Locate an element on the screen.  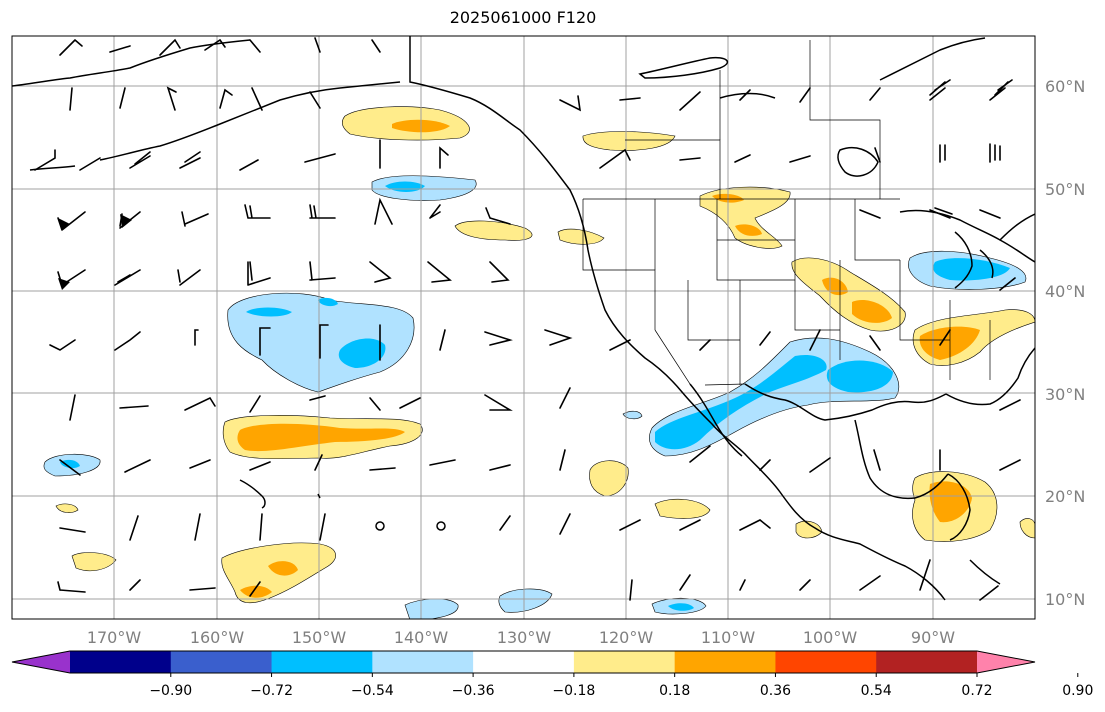
islands is located at coordinates (342, 505).